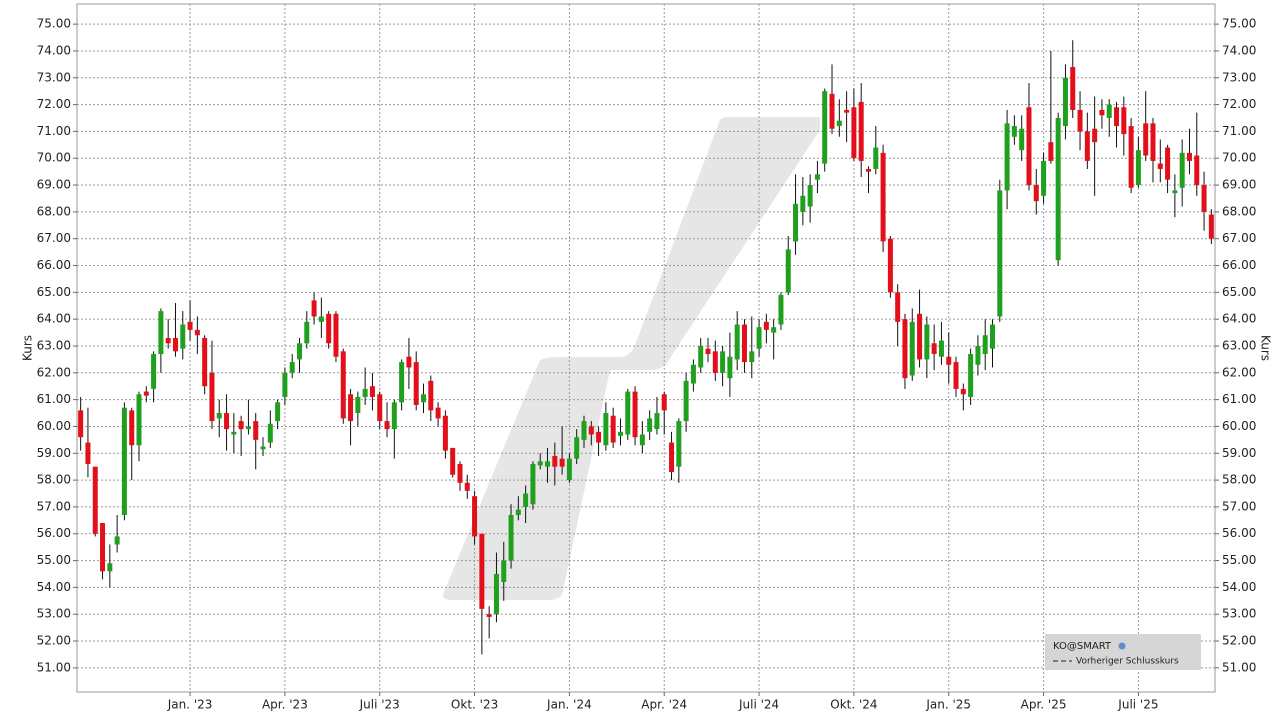 The width and height of the screenshot is (1281, 718). I want to click on y2-tick-label: 72.00, so click(1239, 104).